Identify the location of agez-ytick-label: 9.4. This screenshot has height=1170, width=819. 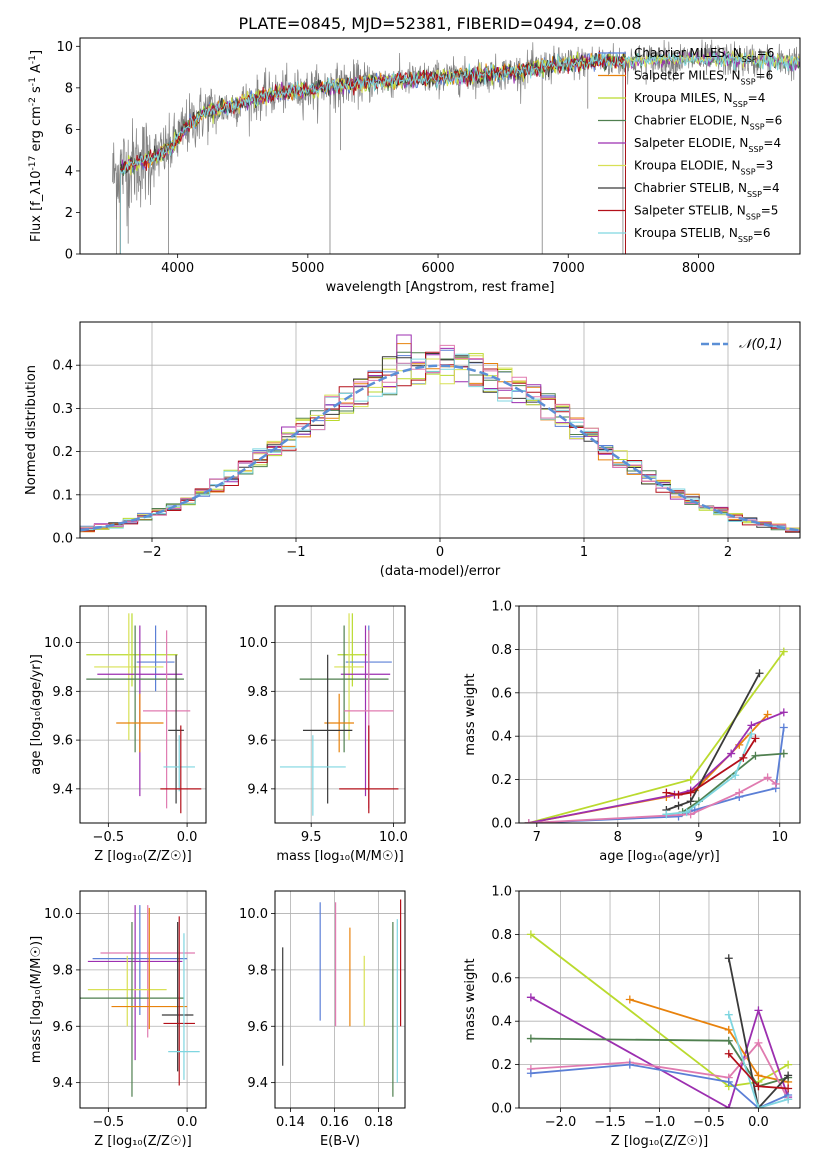
(62, 789).